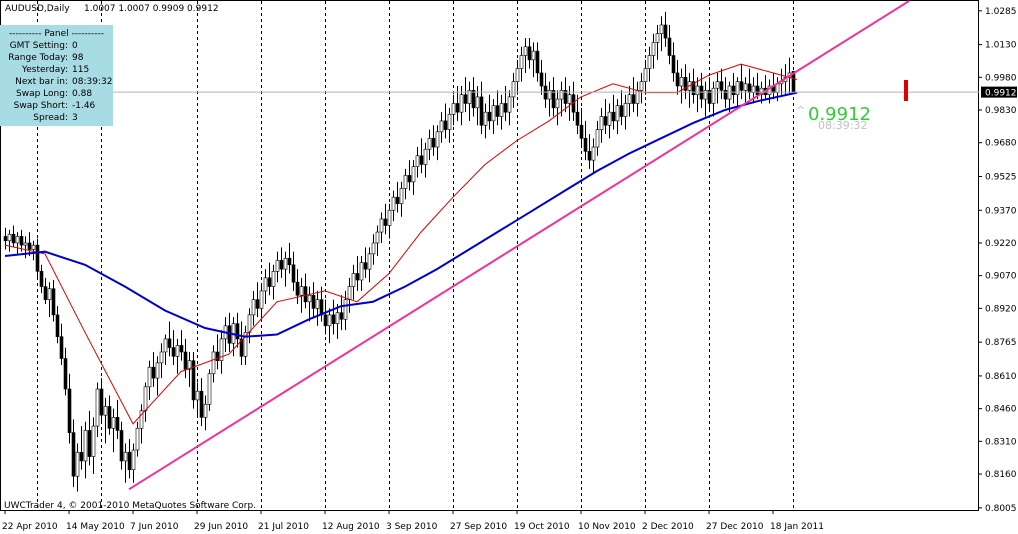  What do you see at coordinates (42, 94) in the screenshot?
I see `panel-label-4: Swap Long:` at bounding box center [42, 94].